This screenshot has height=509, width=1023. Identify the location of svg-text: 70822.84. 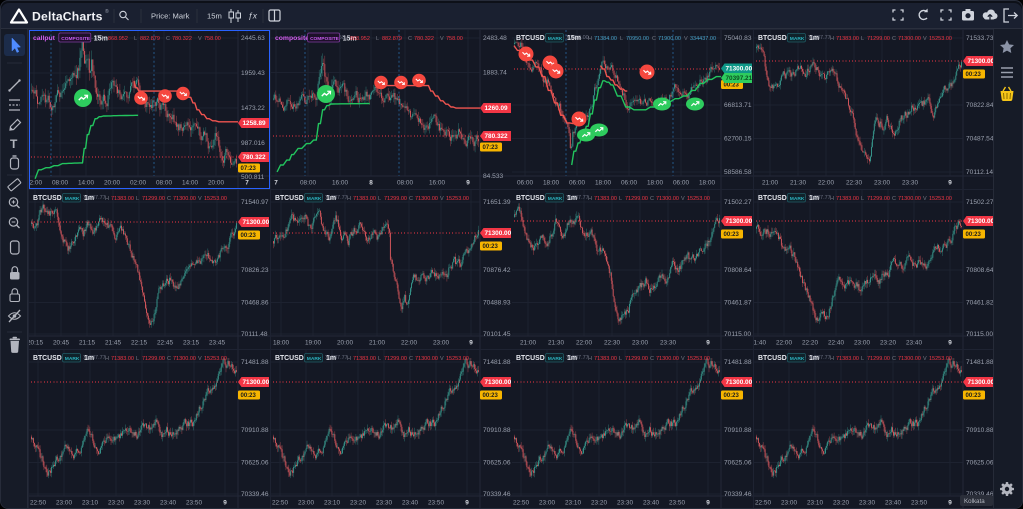
(980, 105).